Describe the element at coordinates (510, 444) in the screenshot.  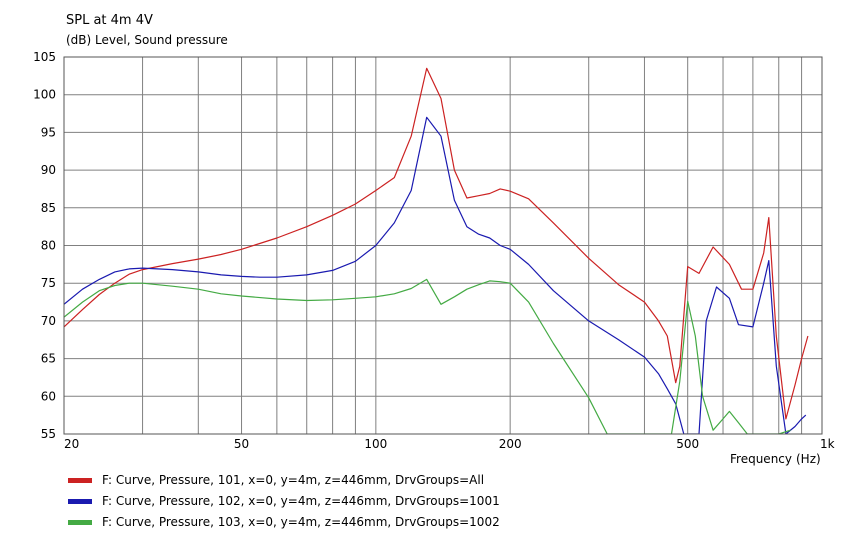
I see `x-tick-label: 200` at that location.